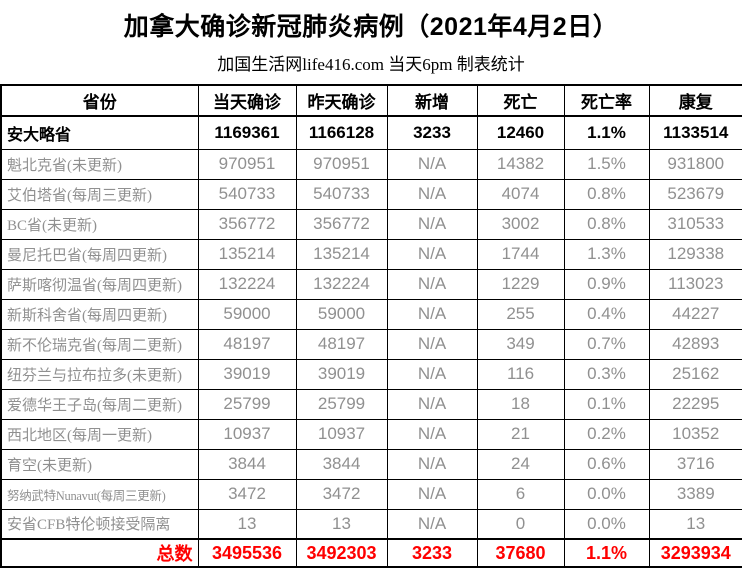  Describe the element at coordinates (695, 524) in the screenshot. I see `cell-recovered: 13` at that location.